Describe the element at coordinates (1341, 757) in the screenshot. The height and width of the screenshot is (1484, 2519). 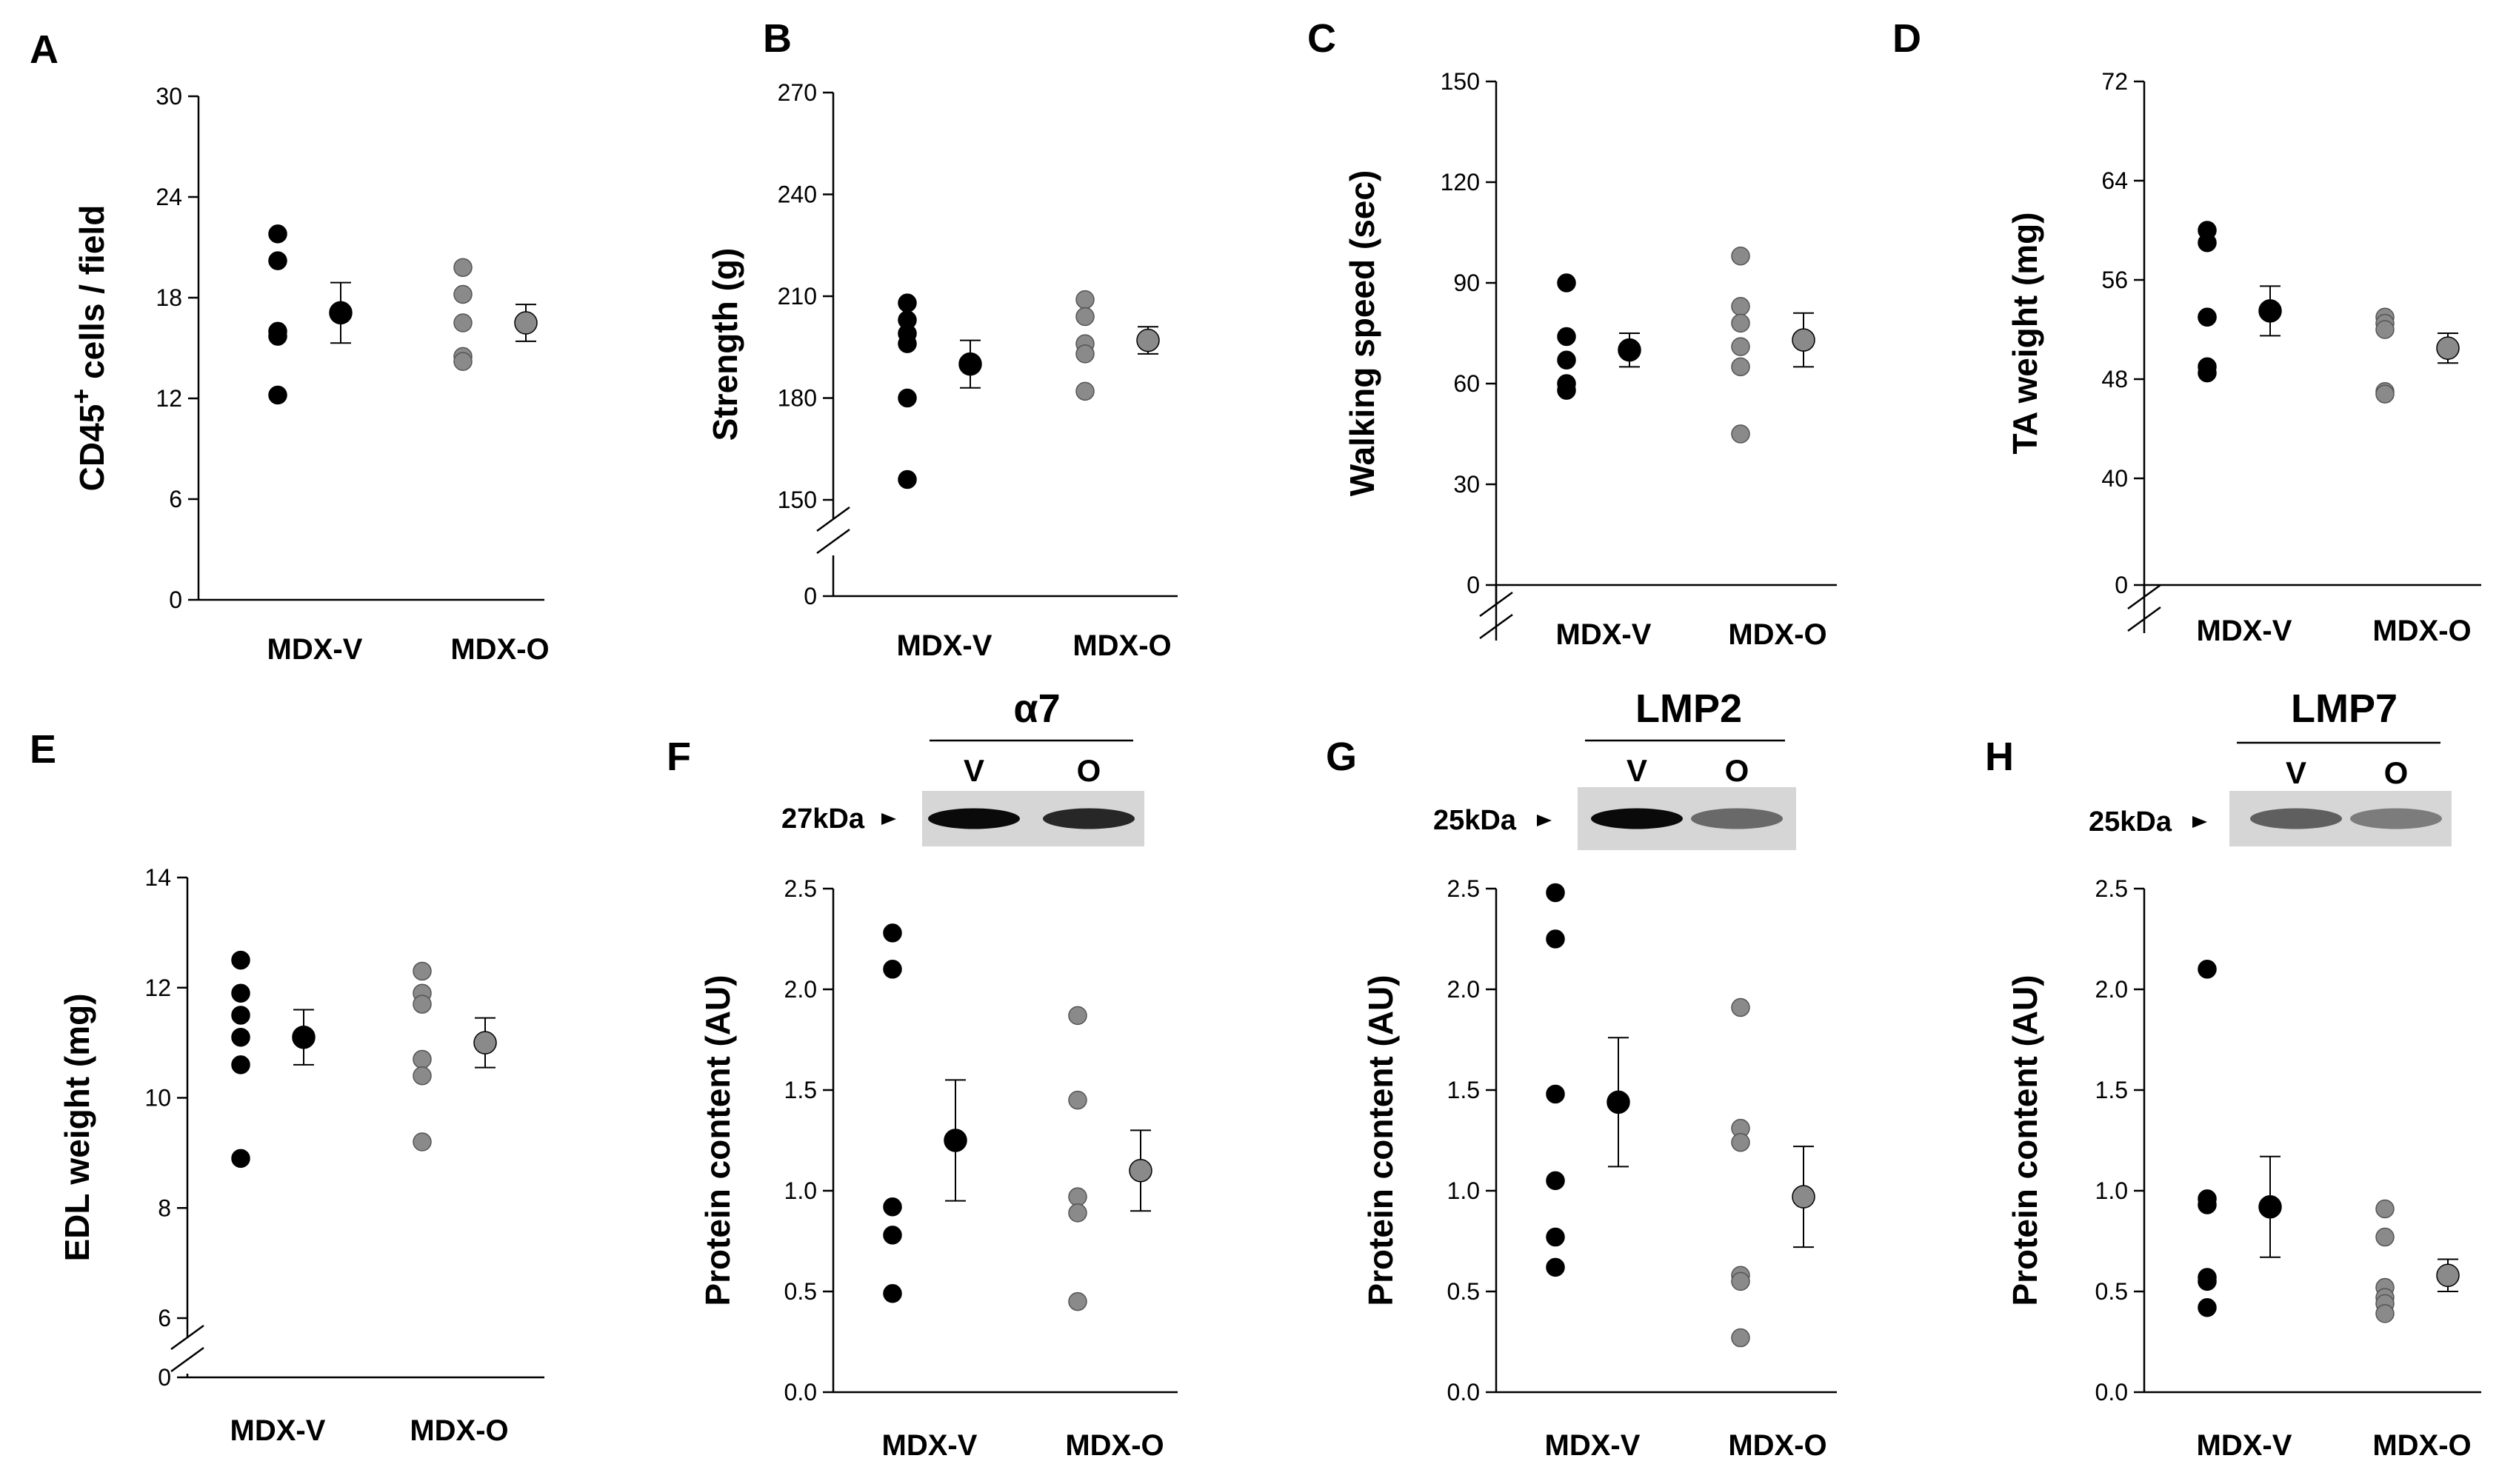
I see `panel-letter: G` at that location.